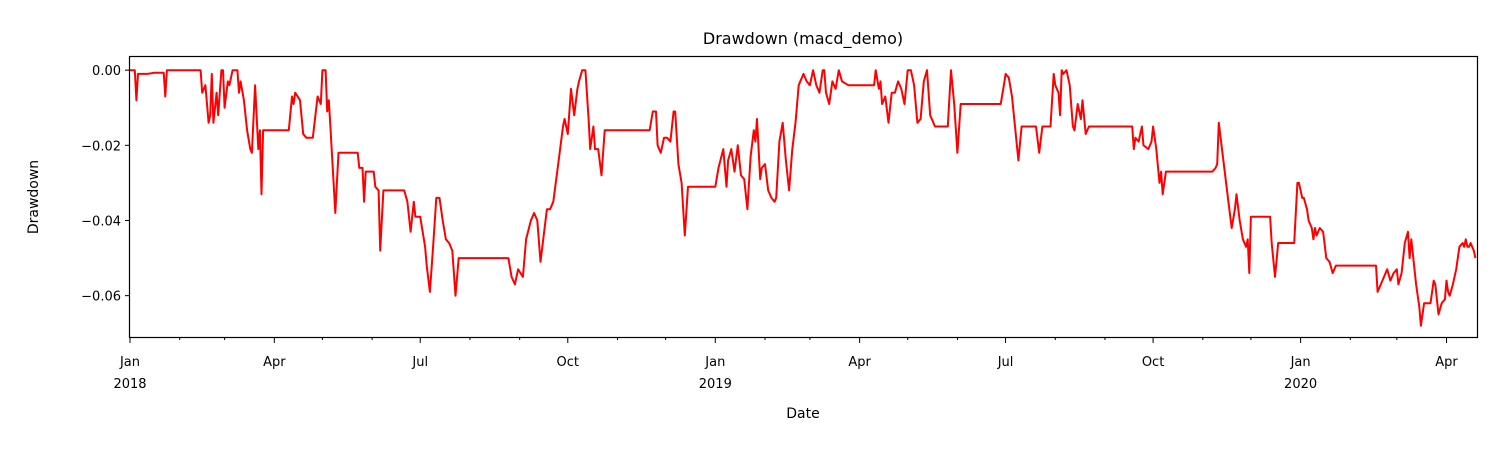 The image size is (1500, 450). Describe the element at coordinates (101, 146) in the screenshot. I see `y-tick-label: −0.02` at that location.